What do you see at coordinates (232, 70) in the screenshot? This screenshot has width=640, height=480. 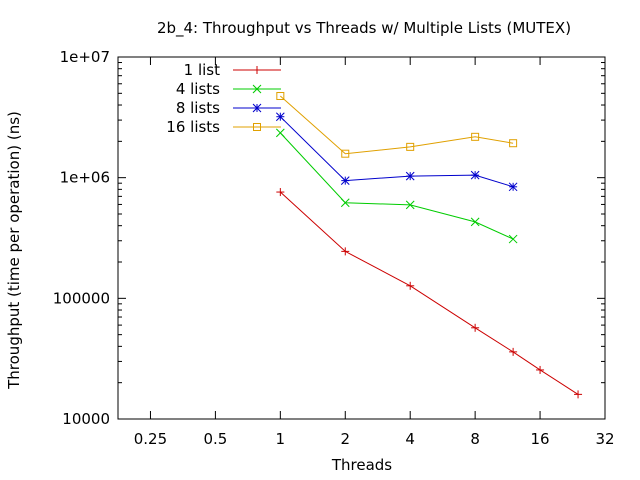 I see `legend-item: 1 list` at bounding box center [232, 70].